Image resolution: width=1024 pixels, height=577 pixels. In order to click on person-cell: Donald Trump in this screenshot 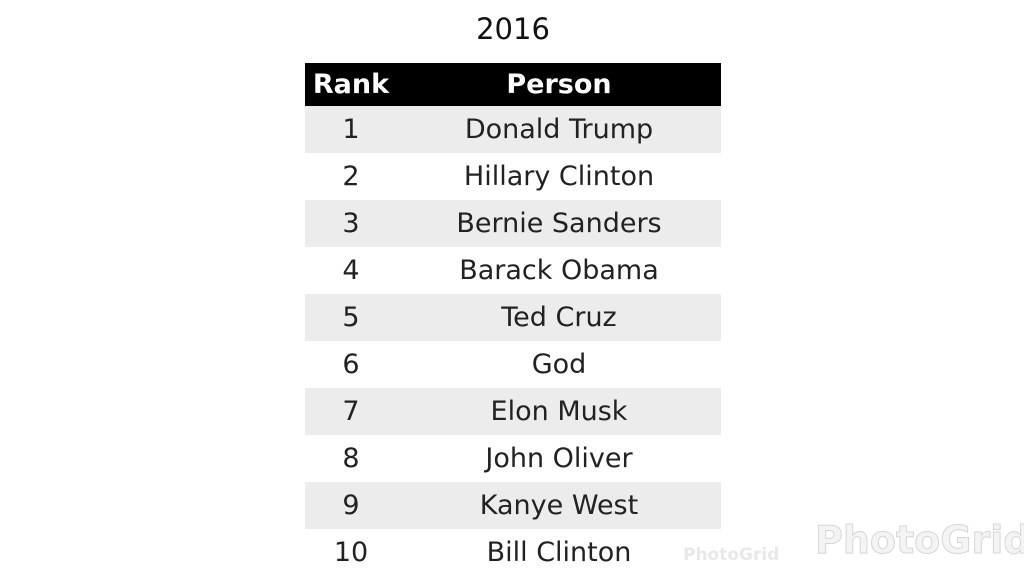, I will do `click(559, 129)`.